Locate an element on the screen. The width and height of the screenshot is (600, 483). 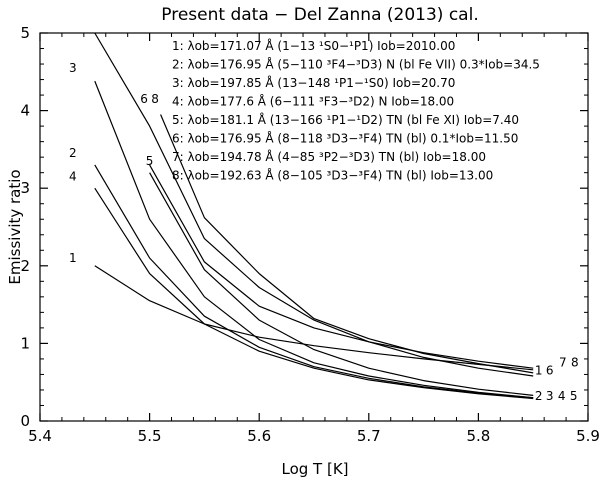
x-tick-labels: 5.4 5.5 5.6 5.7 5.8 5.9 is located at coordinates (314, 436).